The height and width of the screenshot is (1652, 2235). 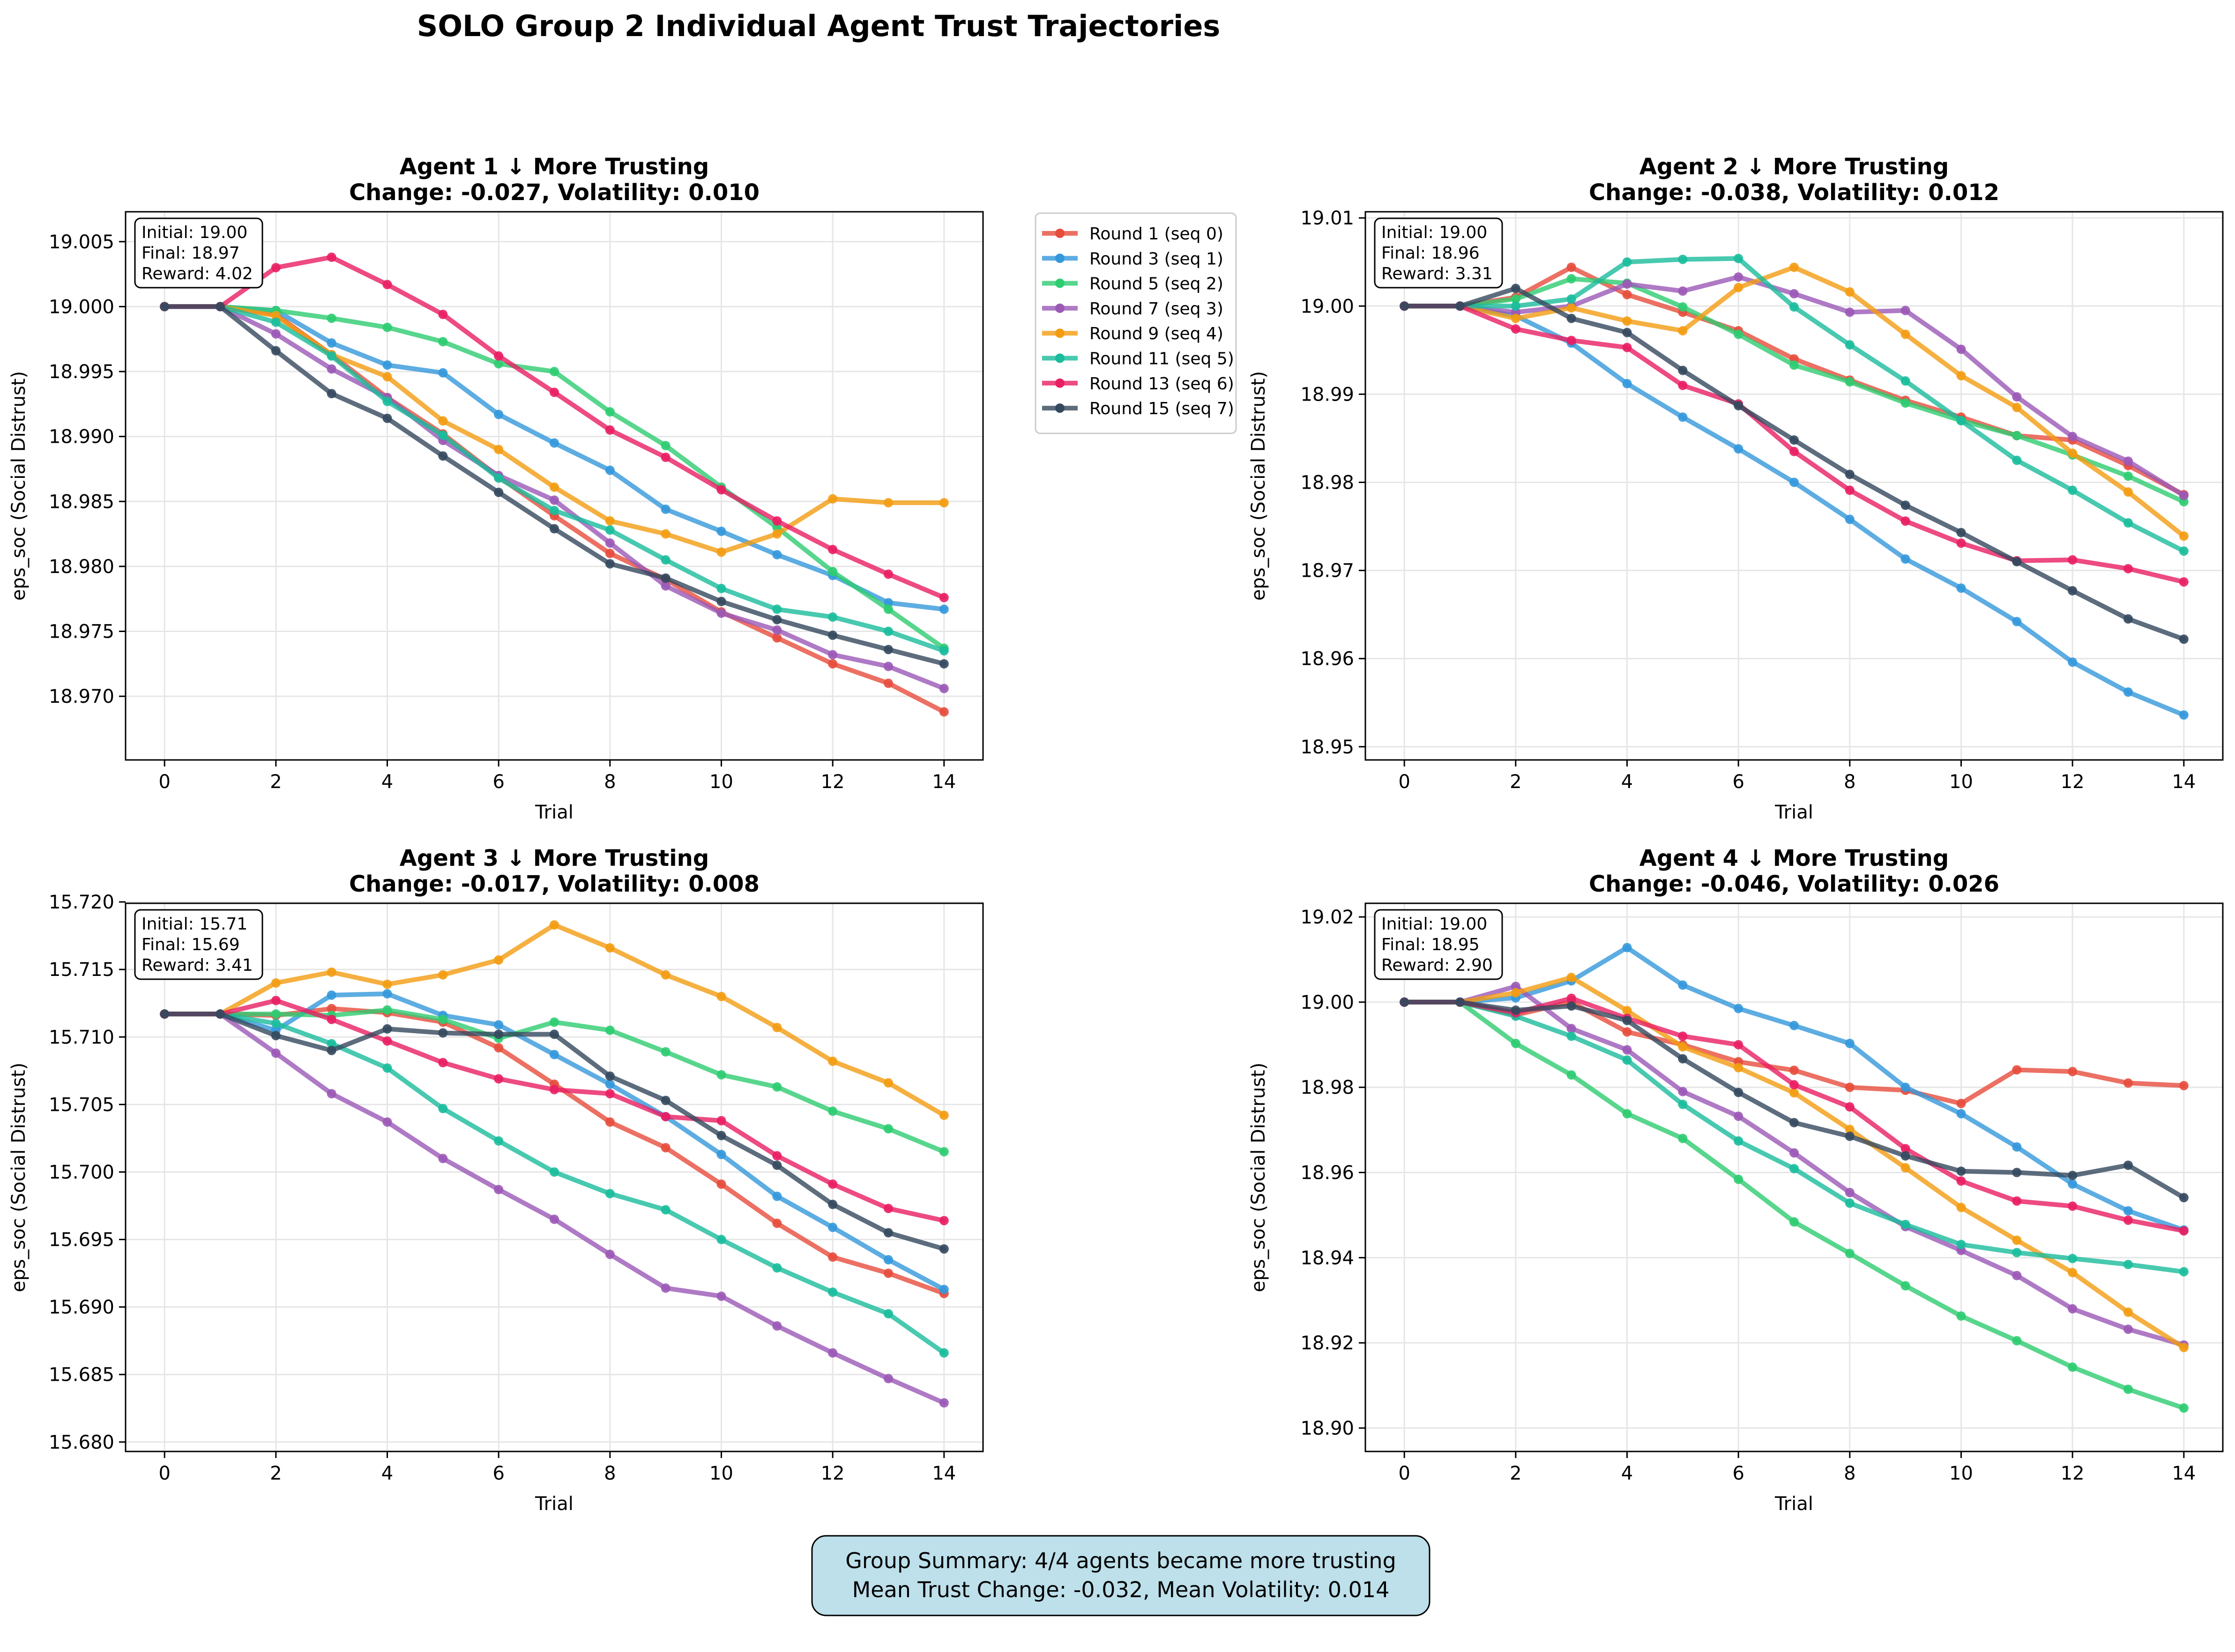 What do you see at coordinates (1161, 408) in the screenshot?
I see `legend-label: Round 15 (seq 7)` at bounding box center [1161, 408].